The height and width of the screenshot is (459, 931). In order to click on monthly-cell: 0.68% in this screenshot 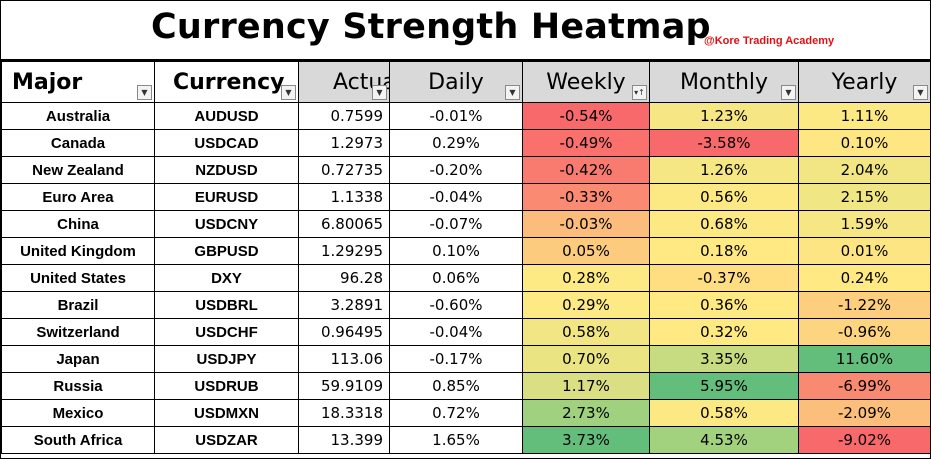, I will do `click(724, 224)`.